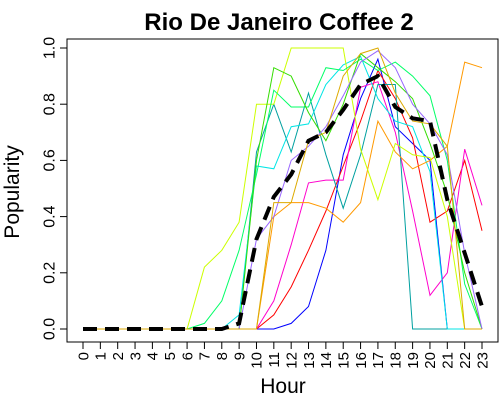 This screenshot has width=500, height=400. I want to click on x-tick-label: 1, so click(101, 356).